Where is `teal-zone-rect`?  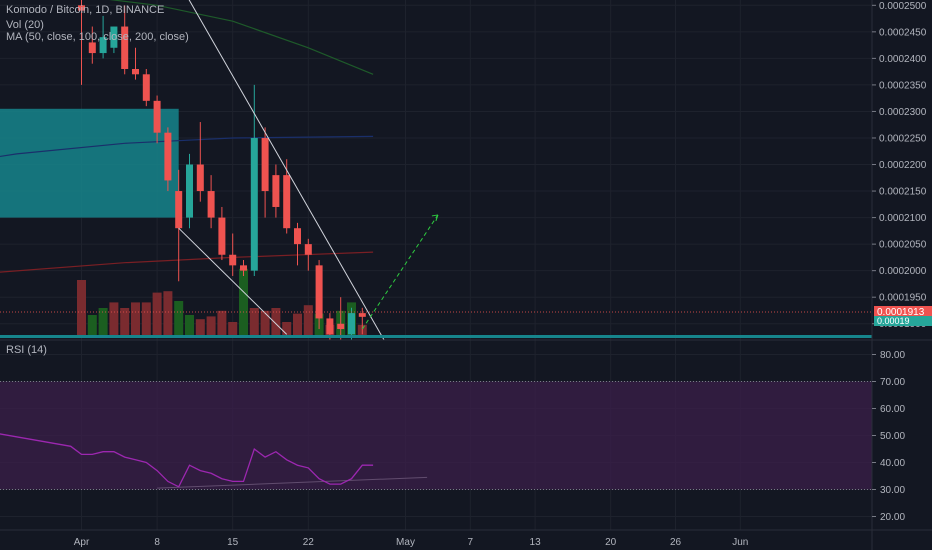
teal-zone-rect is located at coordinates (89, 163).